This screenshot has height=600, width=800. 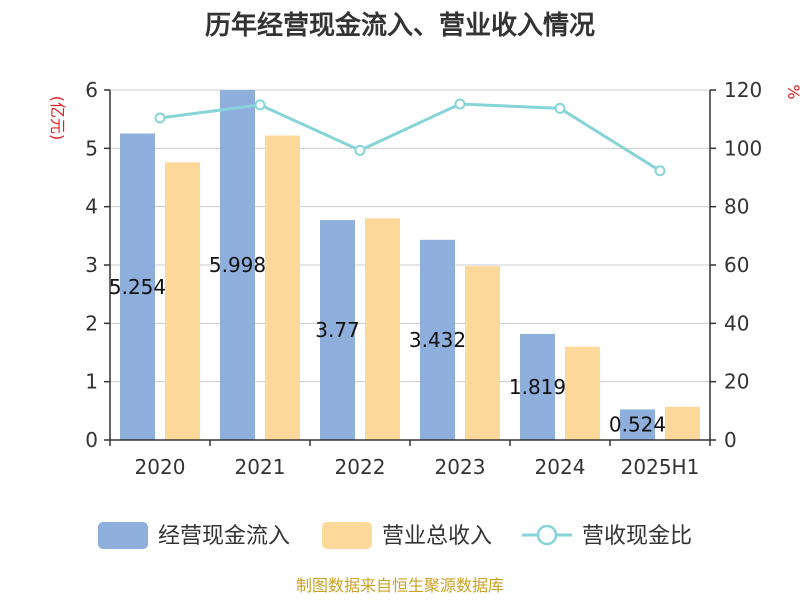 I want to click on data-label: 5.254, so click(x=137, y=287).